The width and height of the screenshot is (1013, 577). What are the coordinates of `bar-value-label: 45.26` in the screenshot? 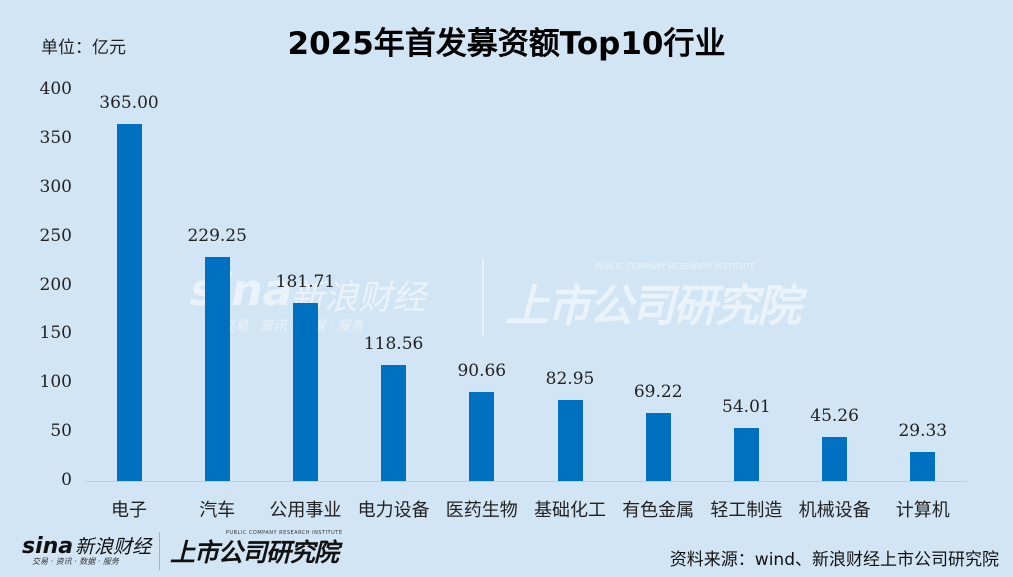 It's located at (834, 415).